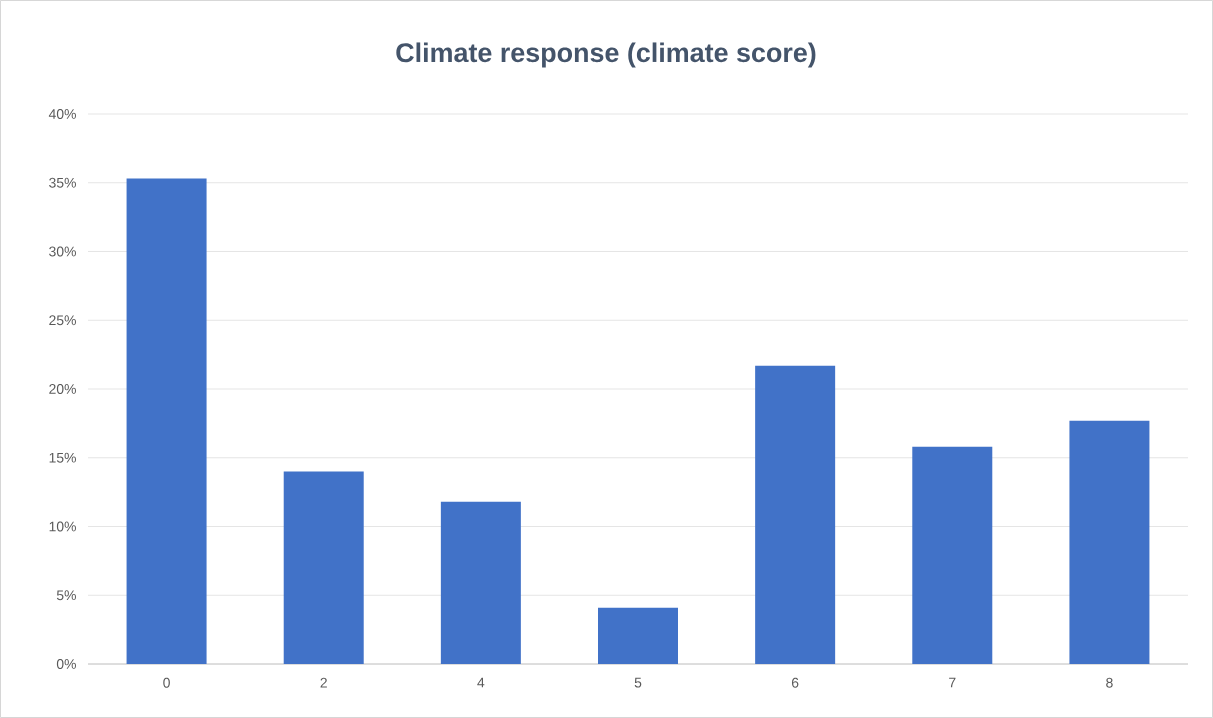 Image resolution: width=1213 pixels, height=718 pixels. I want to click on y-tick-label: 25%, so click(62, 320).